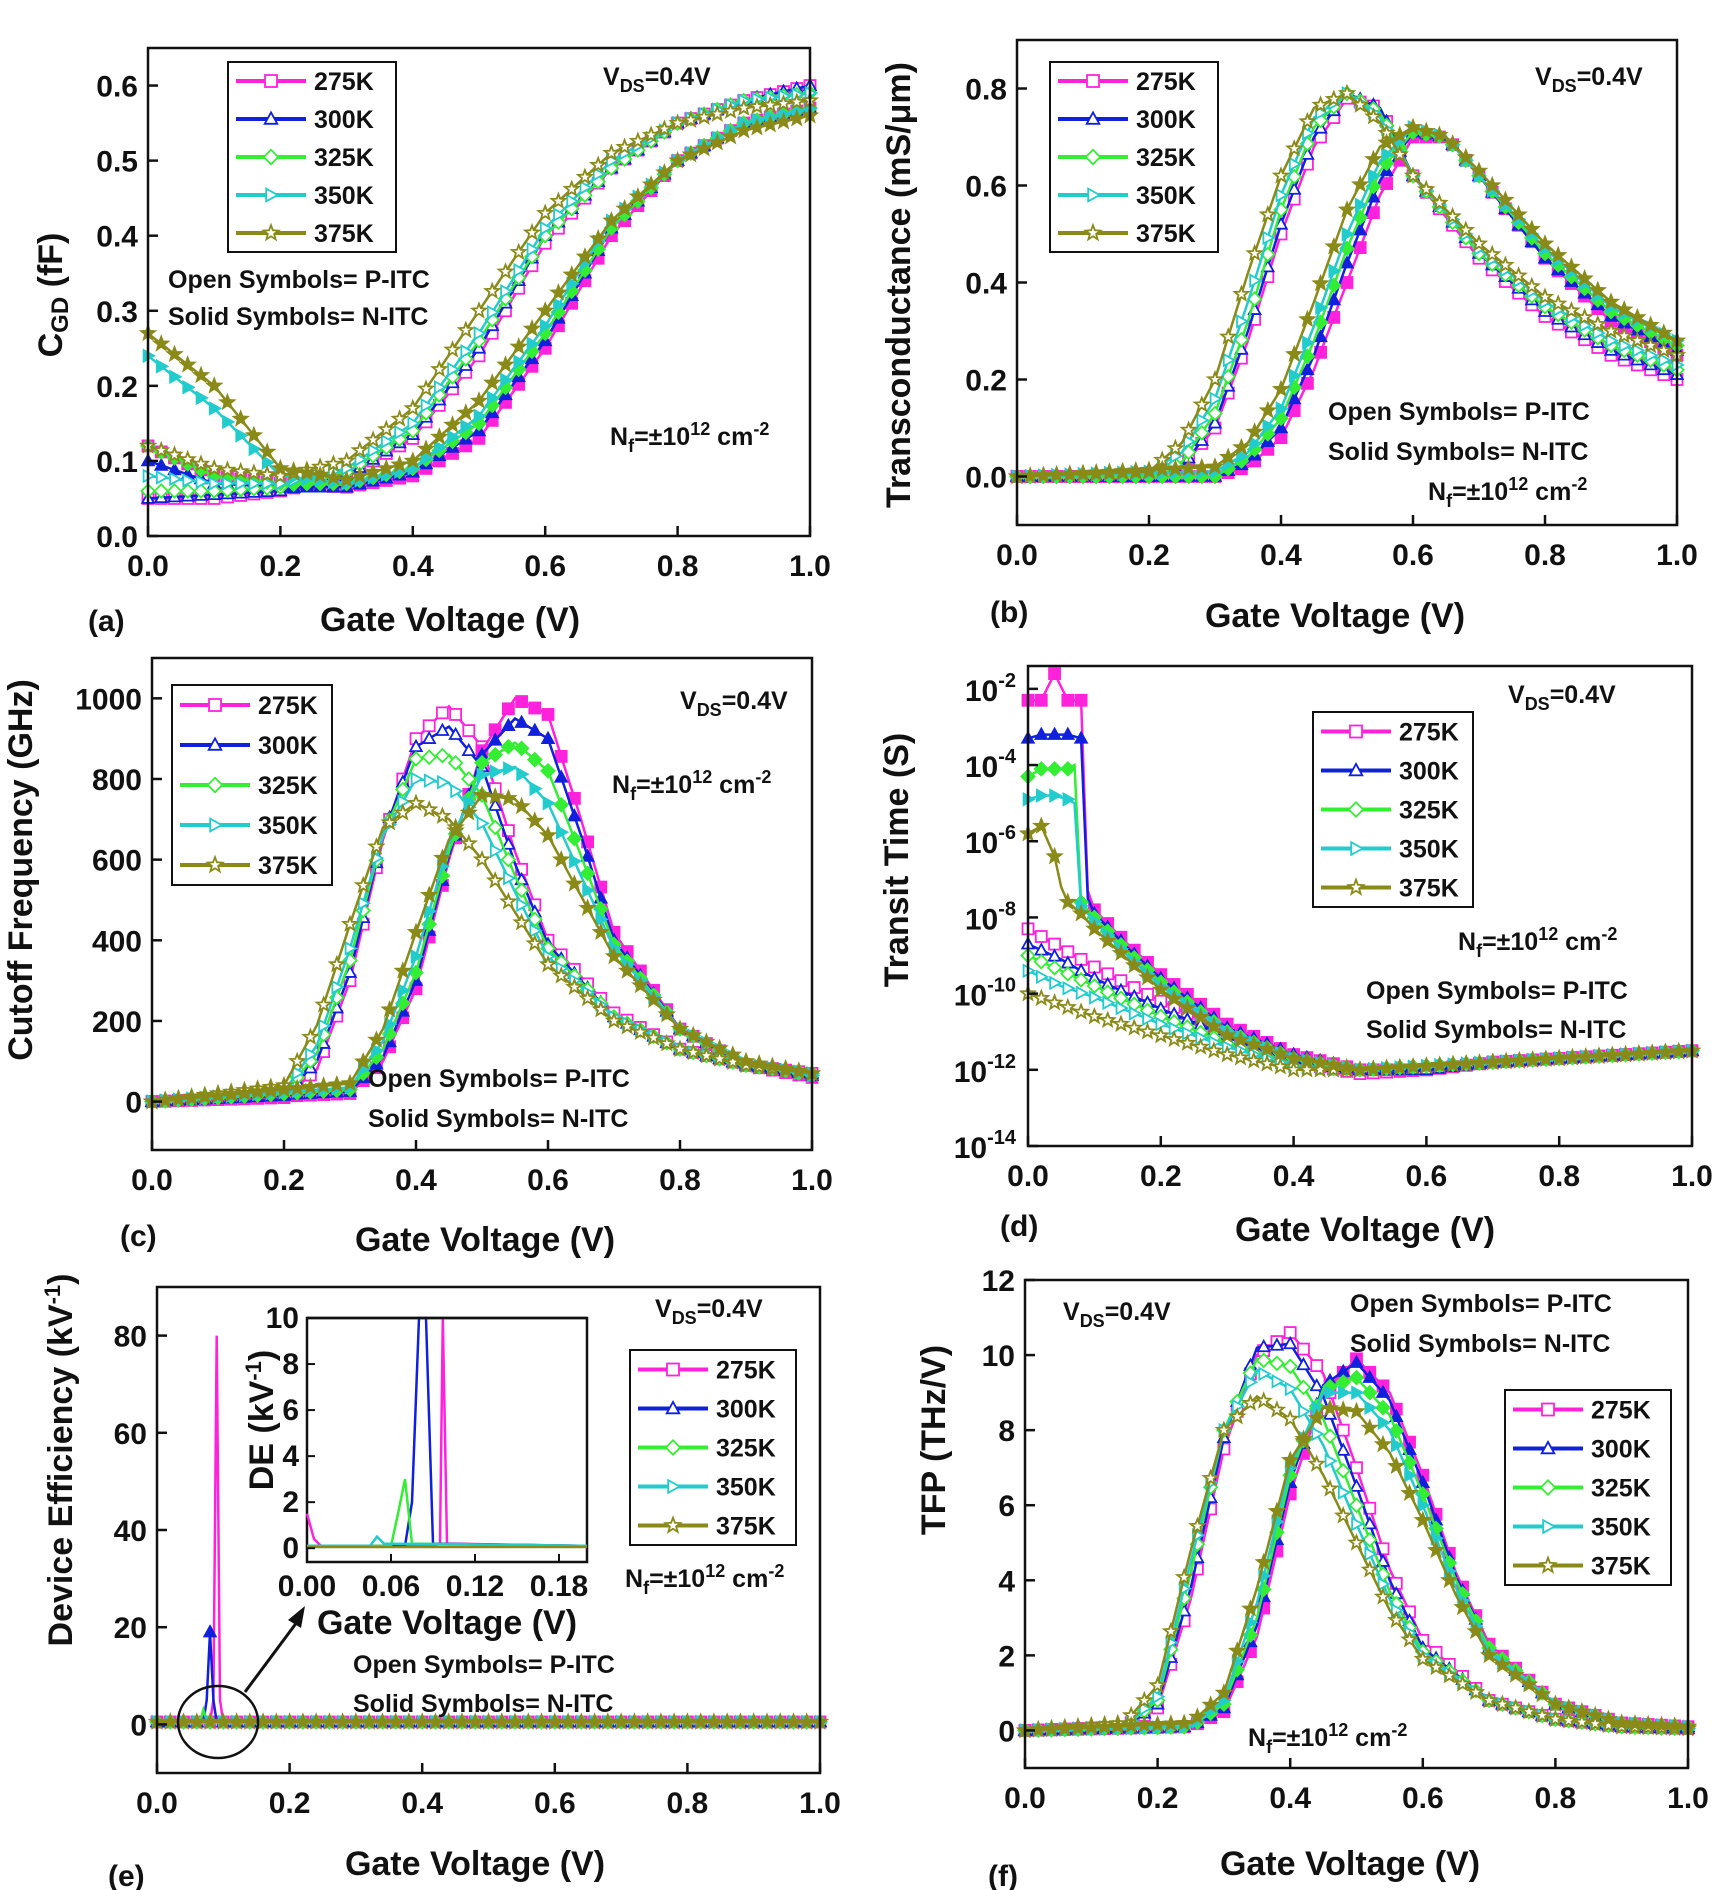 The width and height of the screenshot is (1720, 1890). I want to click on panel-f-legend-marker, so click(1548, 1487).